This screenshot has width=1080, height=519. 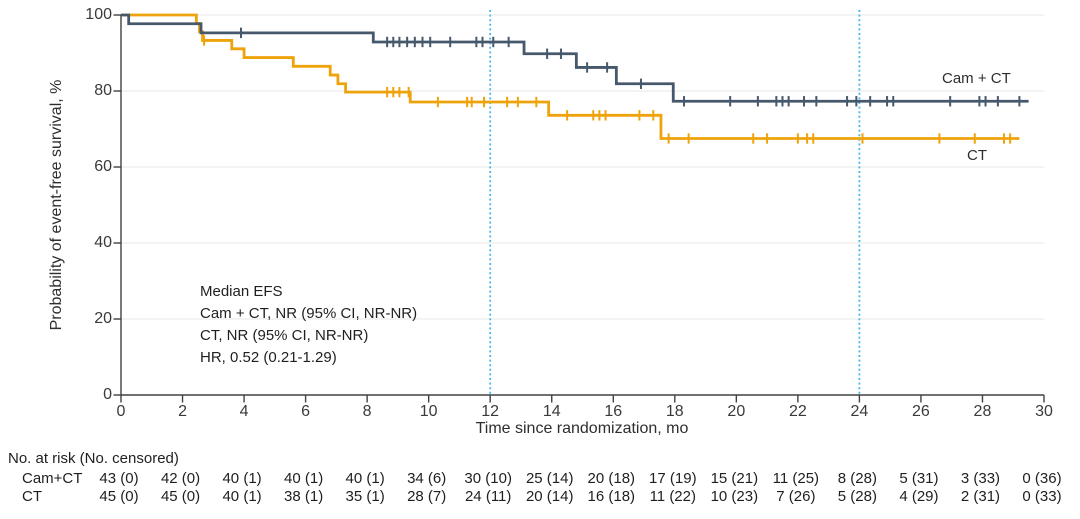 I want to click on x-tick-label-20: 20, so click(x=736, y=411).